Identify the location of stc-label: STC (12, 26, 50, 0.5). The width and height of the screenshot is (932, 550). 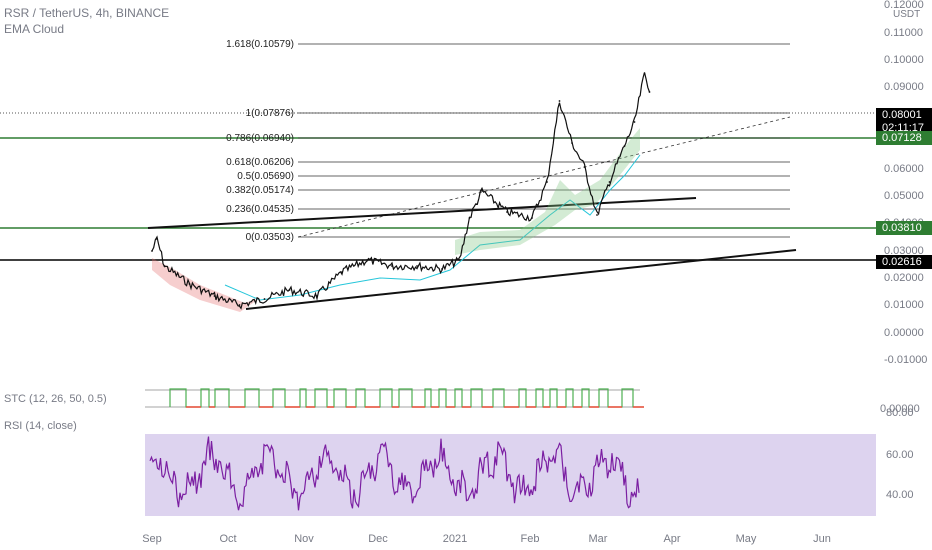
(55, 399).